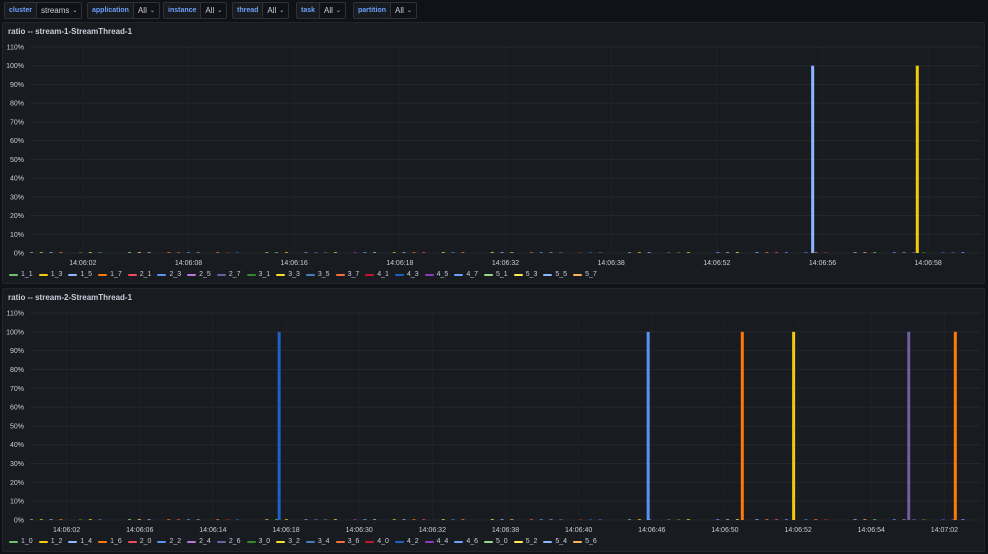 The height and width of the screenshot is (554, 988). I want to click on cluster-select: streams ⌄, so click(59, 10).